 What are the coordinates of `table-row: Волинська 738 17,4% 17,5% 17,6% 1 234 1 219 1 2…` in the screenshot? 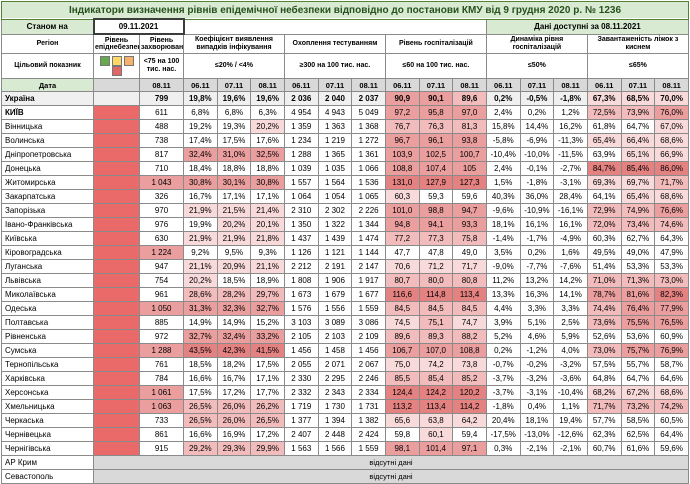 It's located at (345, 140).